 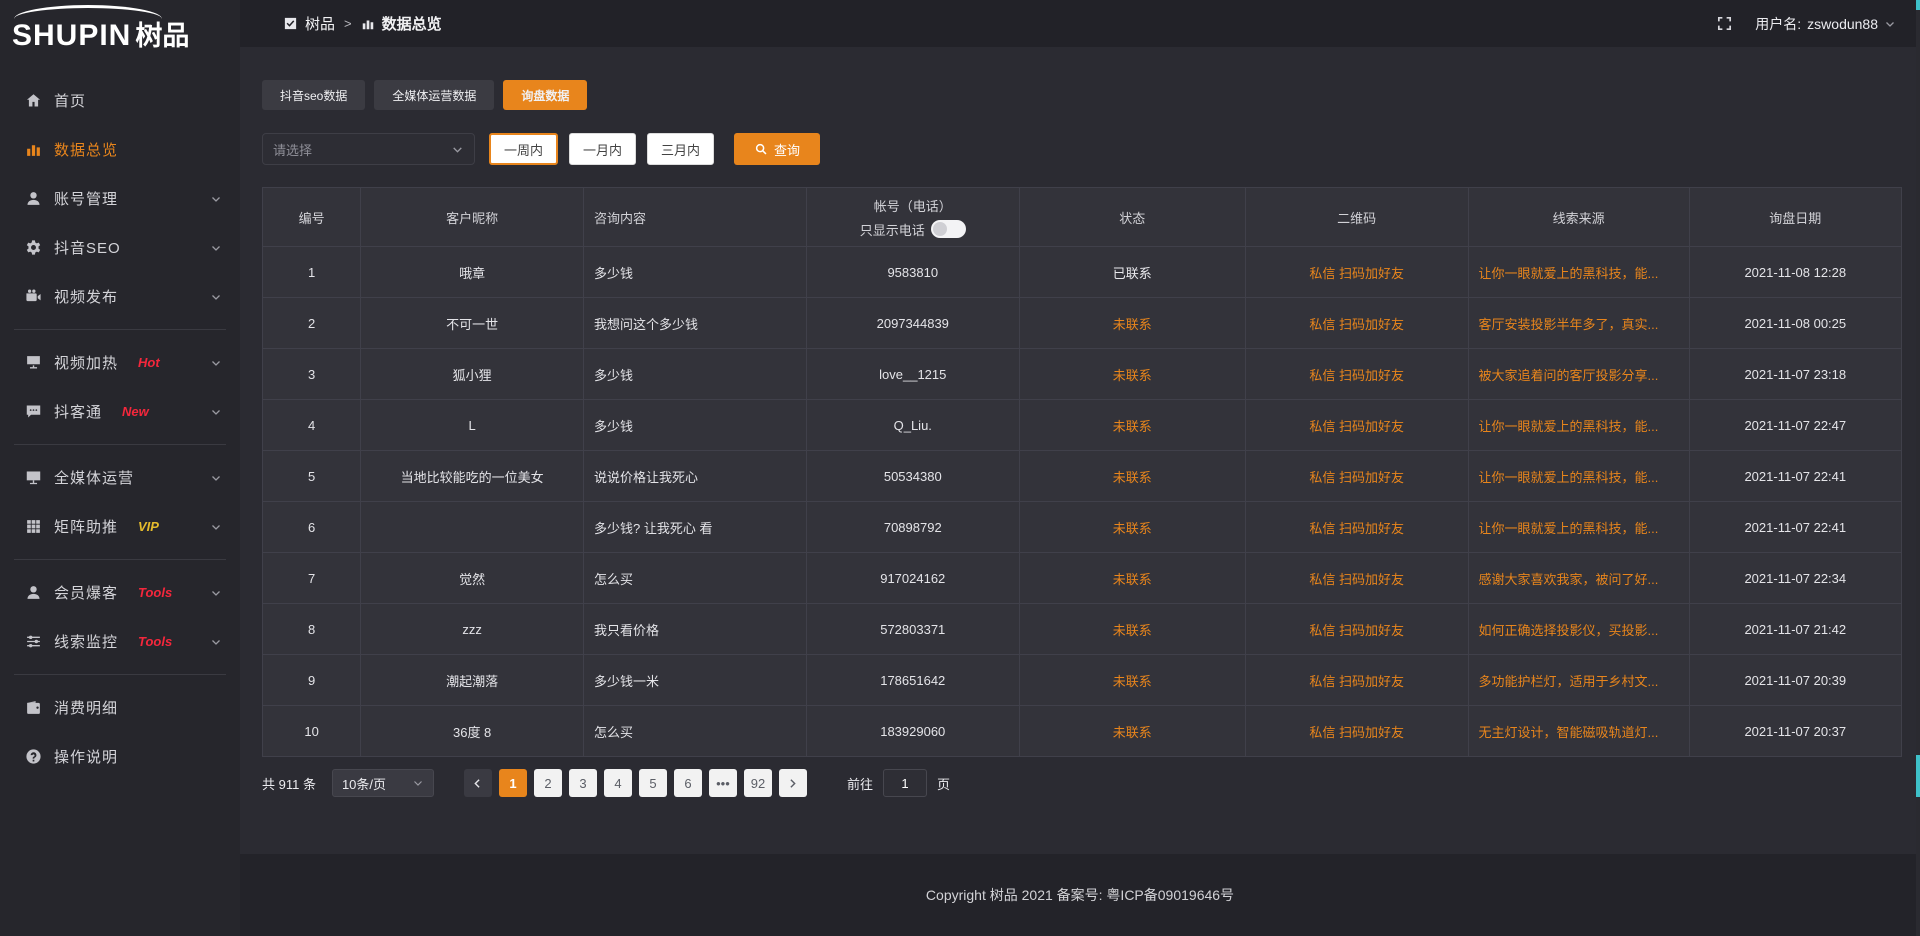 What do you see at coordinates (86, 199) in the screenshot?
I see `sidebar-item-label: 账号管理` at bounding box center [86, 199].